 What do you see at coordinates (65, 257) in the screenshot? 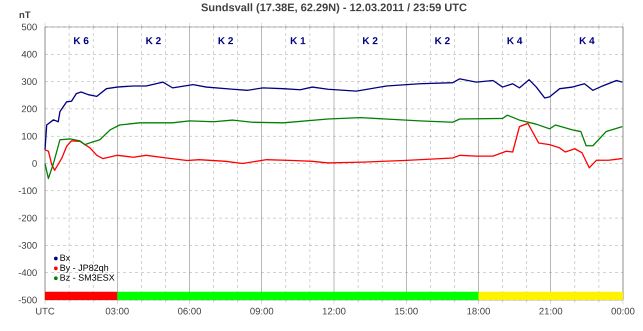
I see `legend-label: Bx` at bounding box center [65, 257].